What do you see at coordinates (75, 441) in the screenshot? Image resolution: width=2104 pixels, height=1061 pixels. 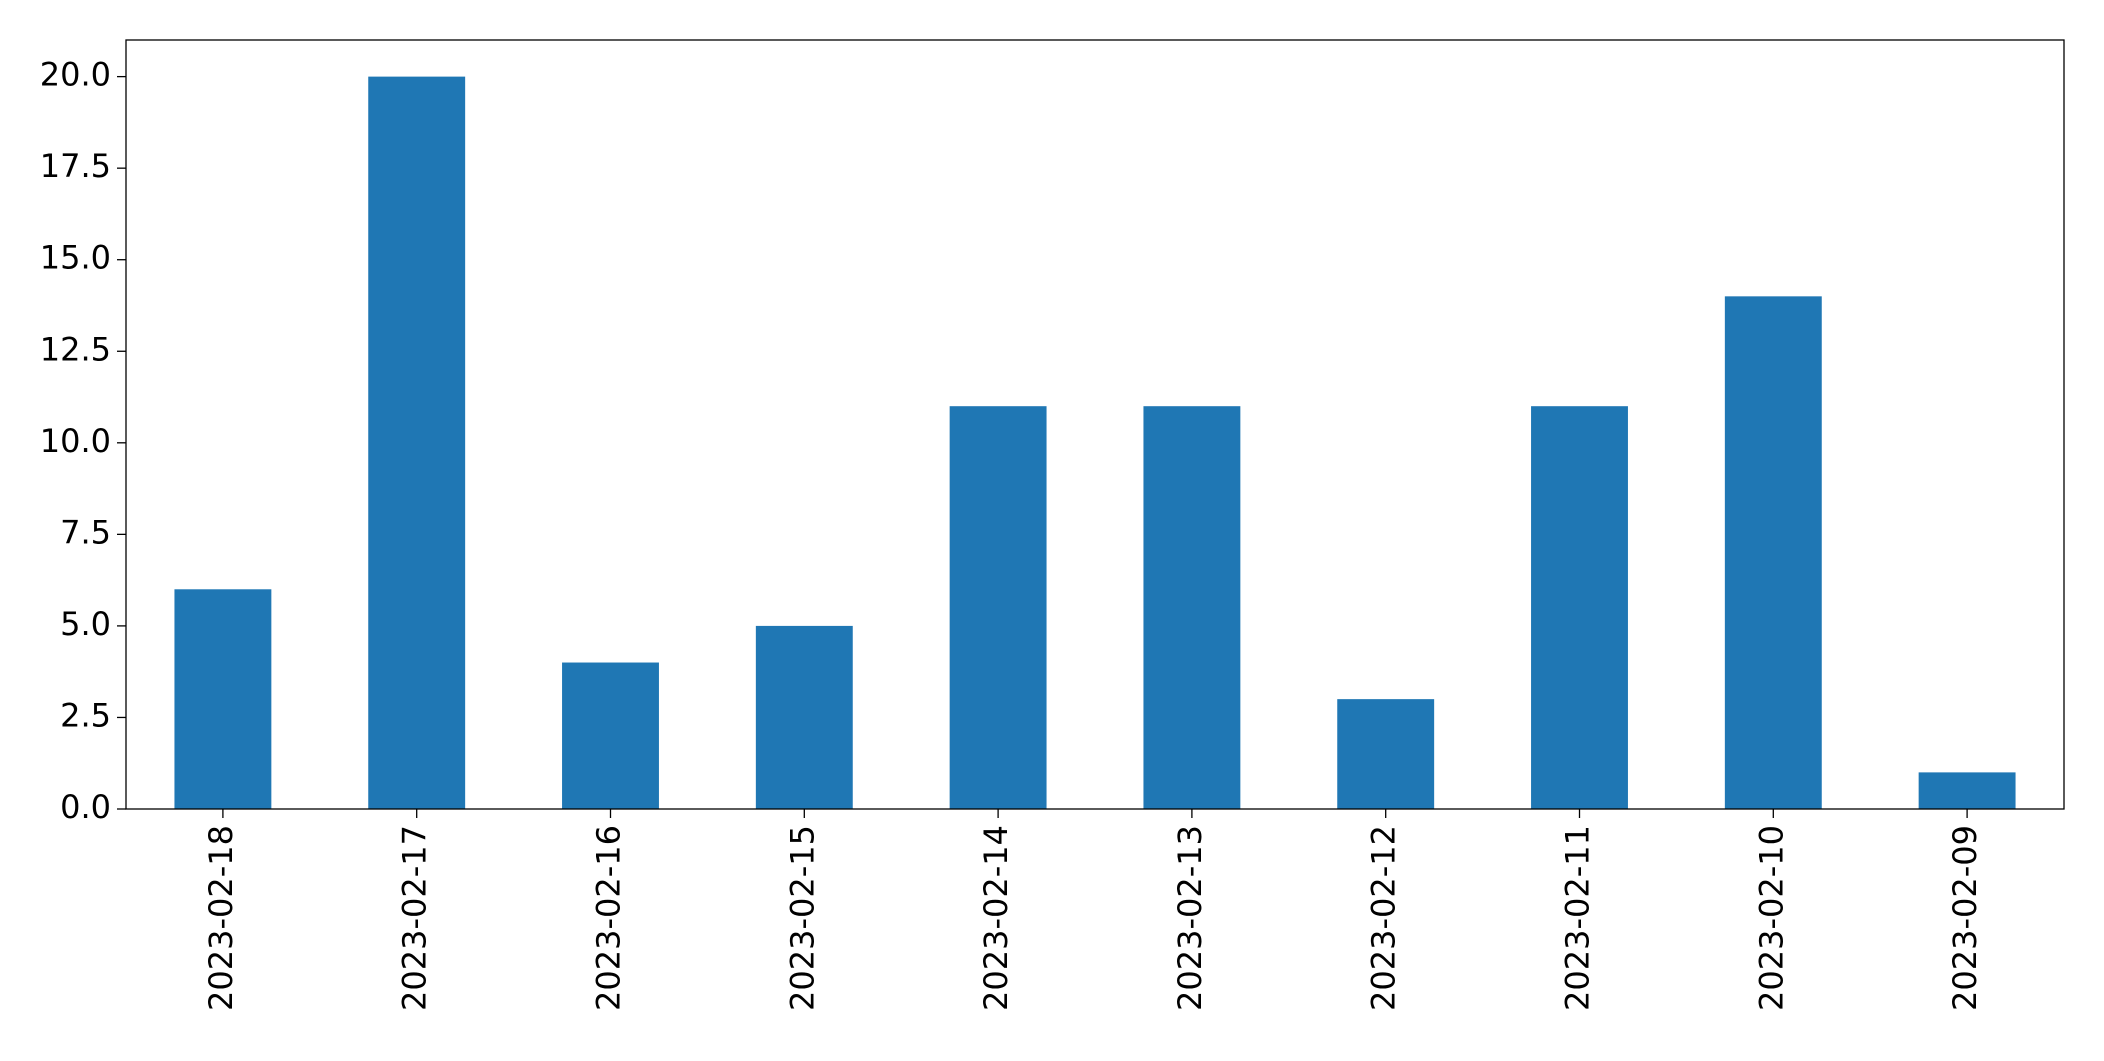 I see `y-tick-label: 10.0` at bounding box center [75, 441].